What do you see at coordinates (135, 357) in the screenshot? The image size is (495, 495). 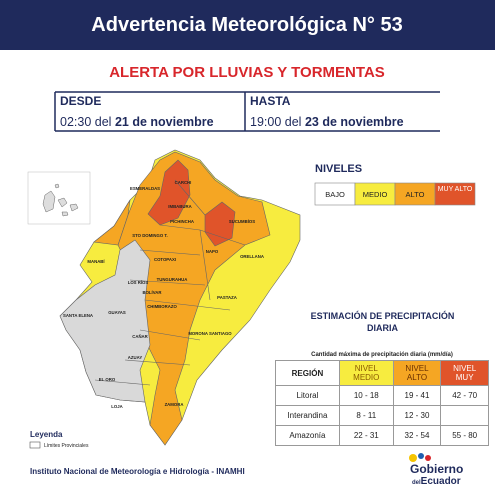 I see `province-label: AZUAY` at bounding box center [135, 357].